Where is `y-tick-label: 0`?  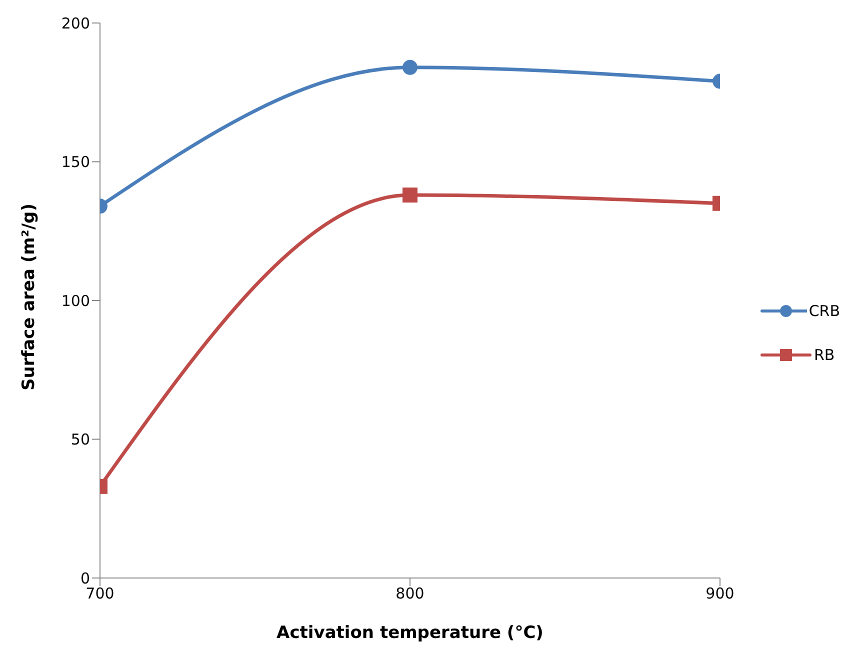
y-tick-label: 0 is located at coordinates (85, 578).